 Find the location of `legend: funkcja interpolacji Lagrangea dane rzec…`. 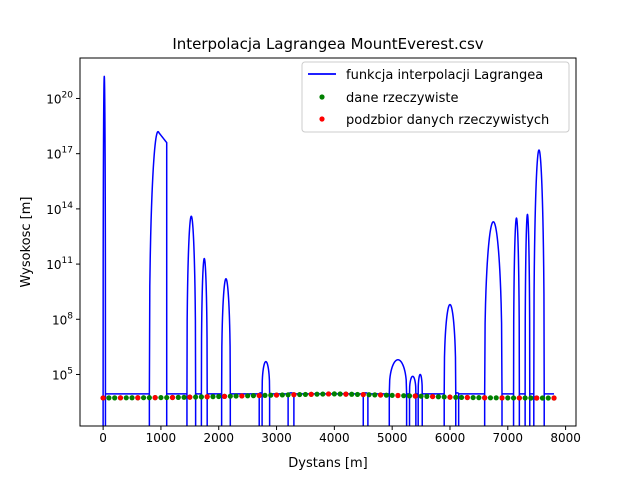

legend: funkcja interpolacji Lagrangea dane rzec… is located at coordinates (435, 97).